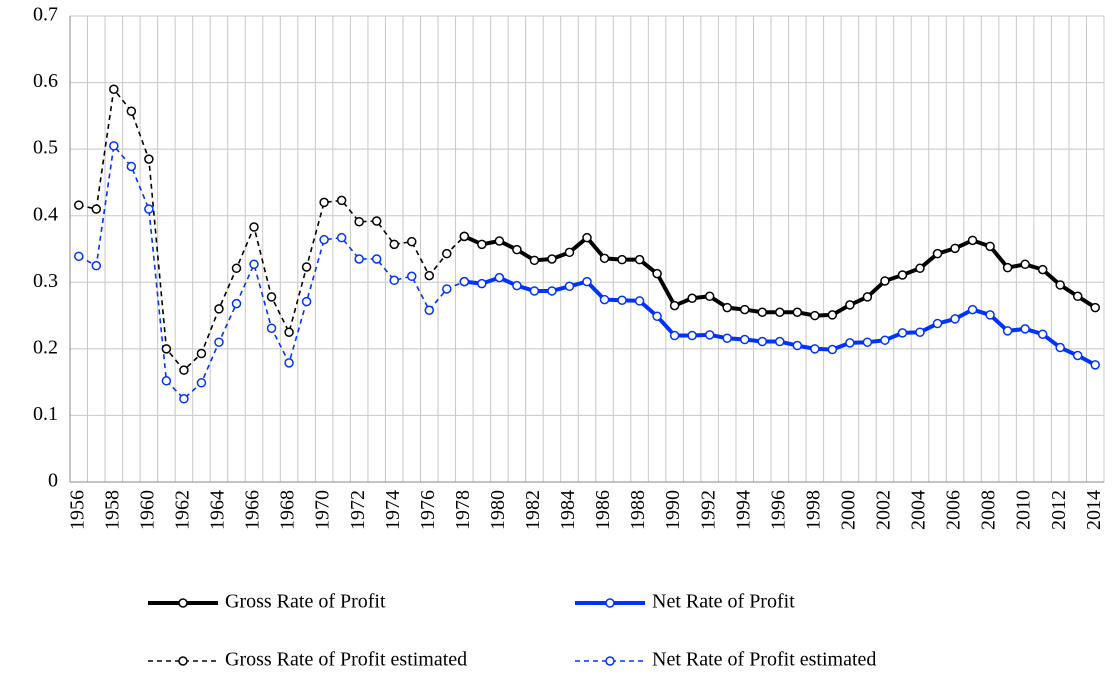  Describe the element at coordinates (183, 510) in the screenshot. I see `x-tick-label: 1962` at that location.